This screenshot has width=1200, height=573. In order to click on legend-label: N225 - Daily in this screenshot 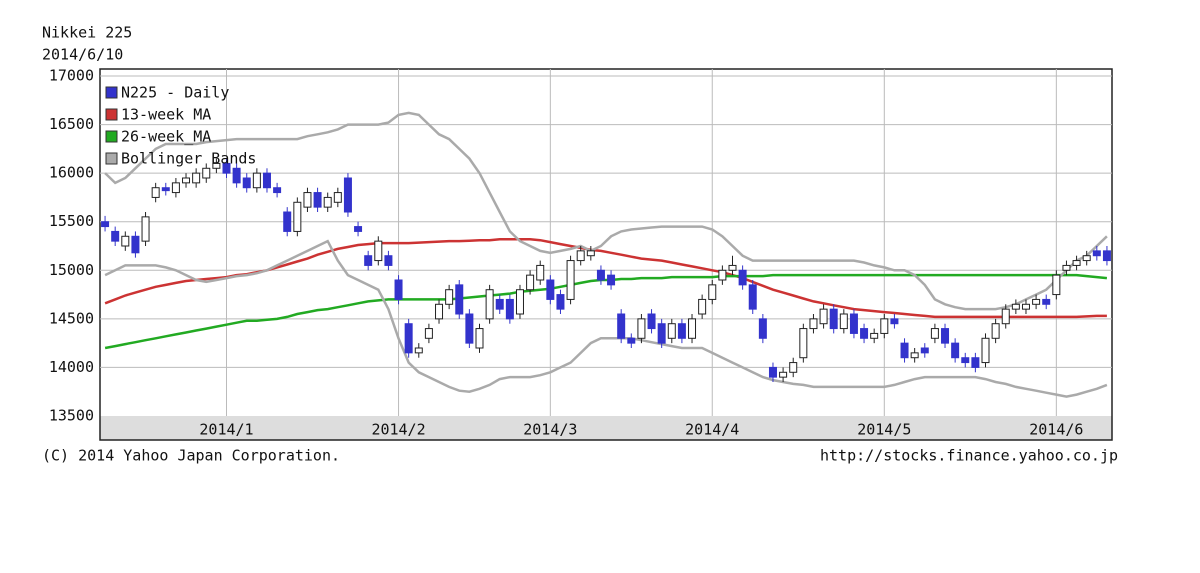, I will do `click(175, 93)`.